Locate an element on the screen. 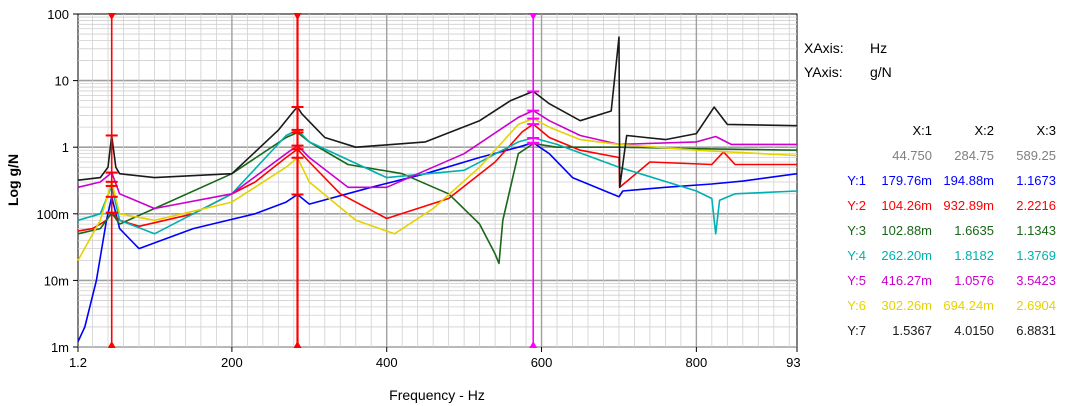  cursor-y-row: Y:7 1.5367 4.0150 6.8831 is located at coordinates (928, 330).